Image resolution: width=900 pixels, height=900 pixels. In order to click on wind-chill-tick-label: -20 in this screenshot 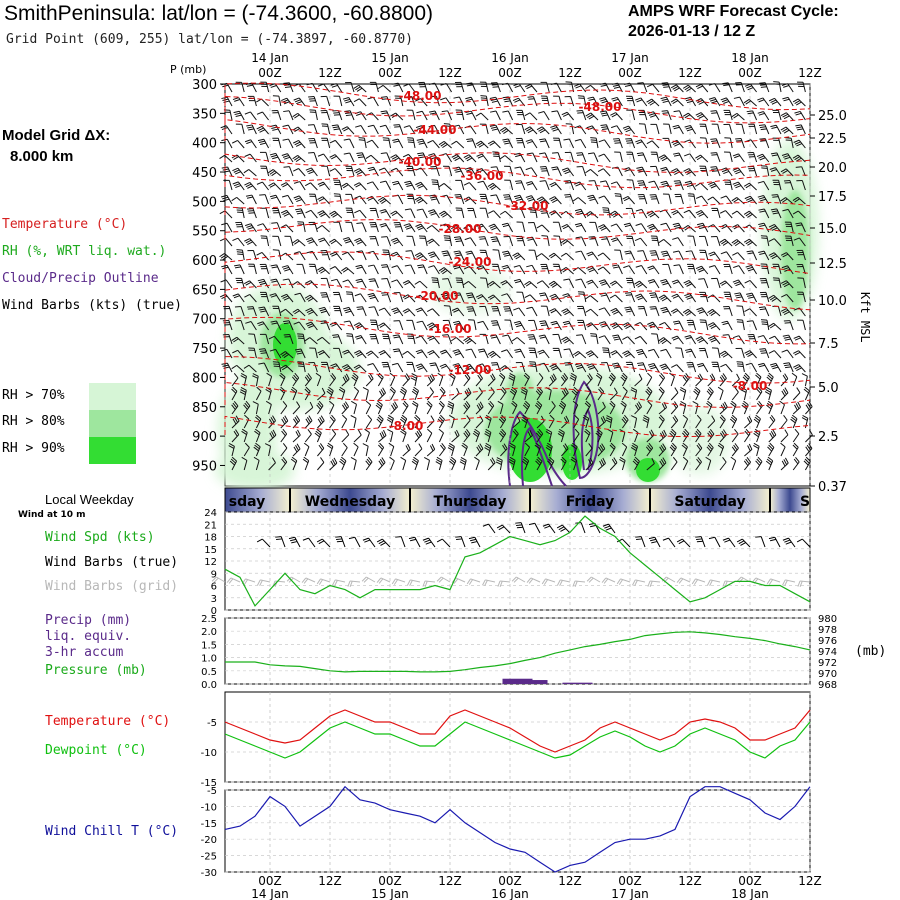, I will do `click(209, 840)`.